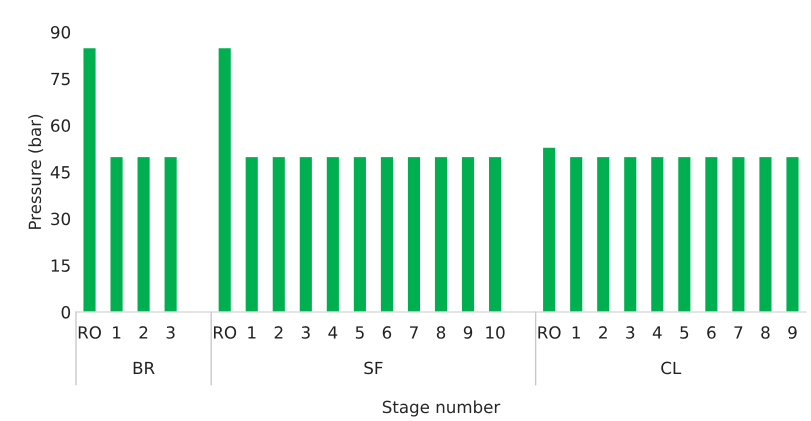 The height and width of the screenshot is (421, 811). I want to click on text: SF, so click(373, 368).